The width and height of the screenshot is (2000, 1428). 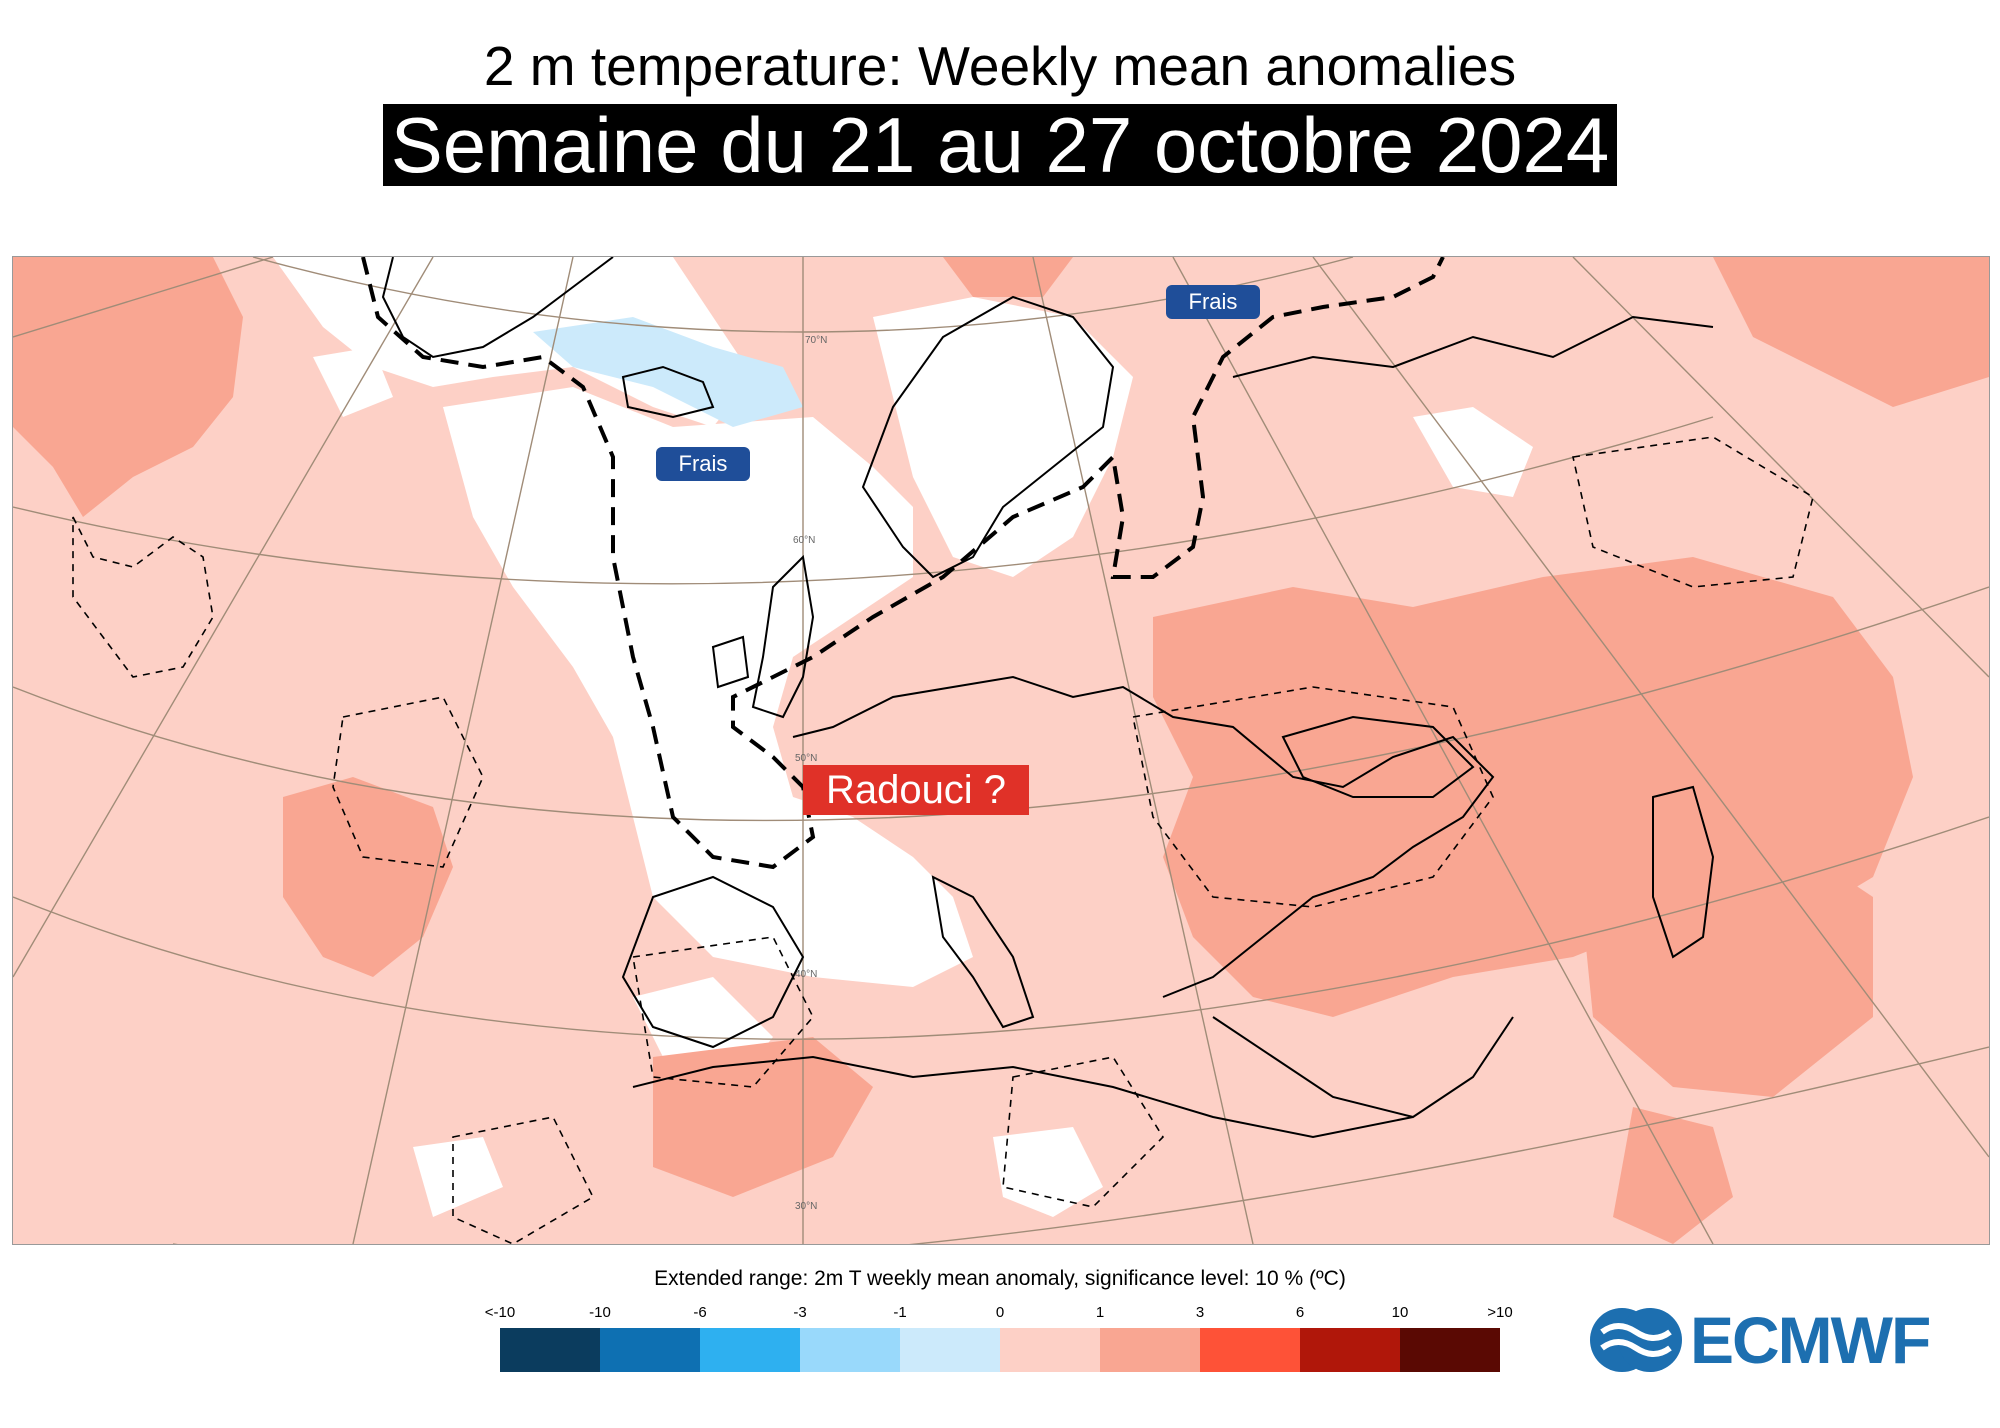 What do you see at coordinates (128, 387) in the screenshot?
I see `canada-warm-region` at bounding box center [128, 387].